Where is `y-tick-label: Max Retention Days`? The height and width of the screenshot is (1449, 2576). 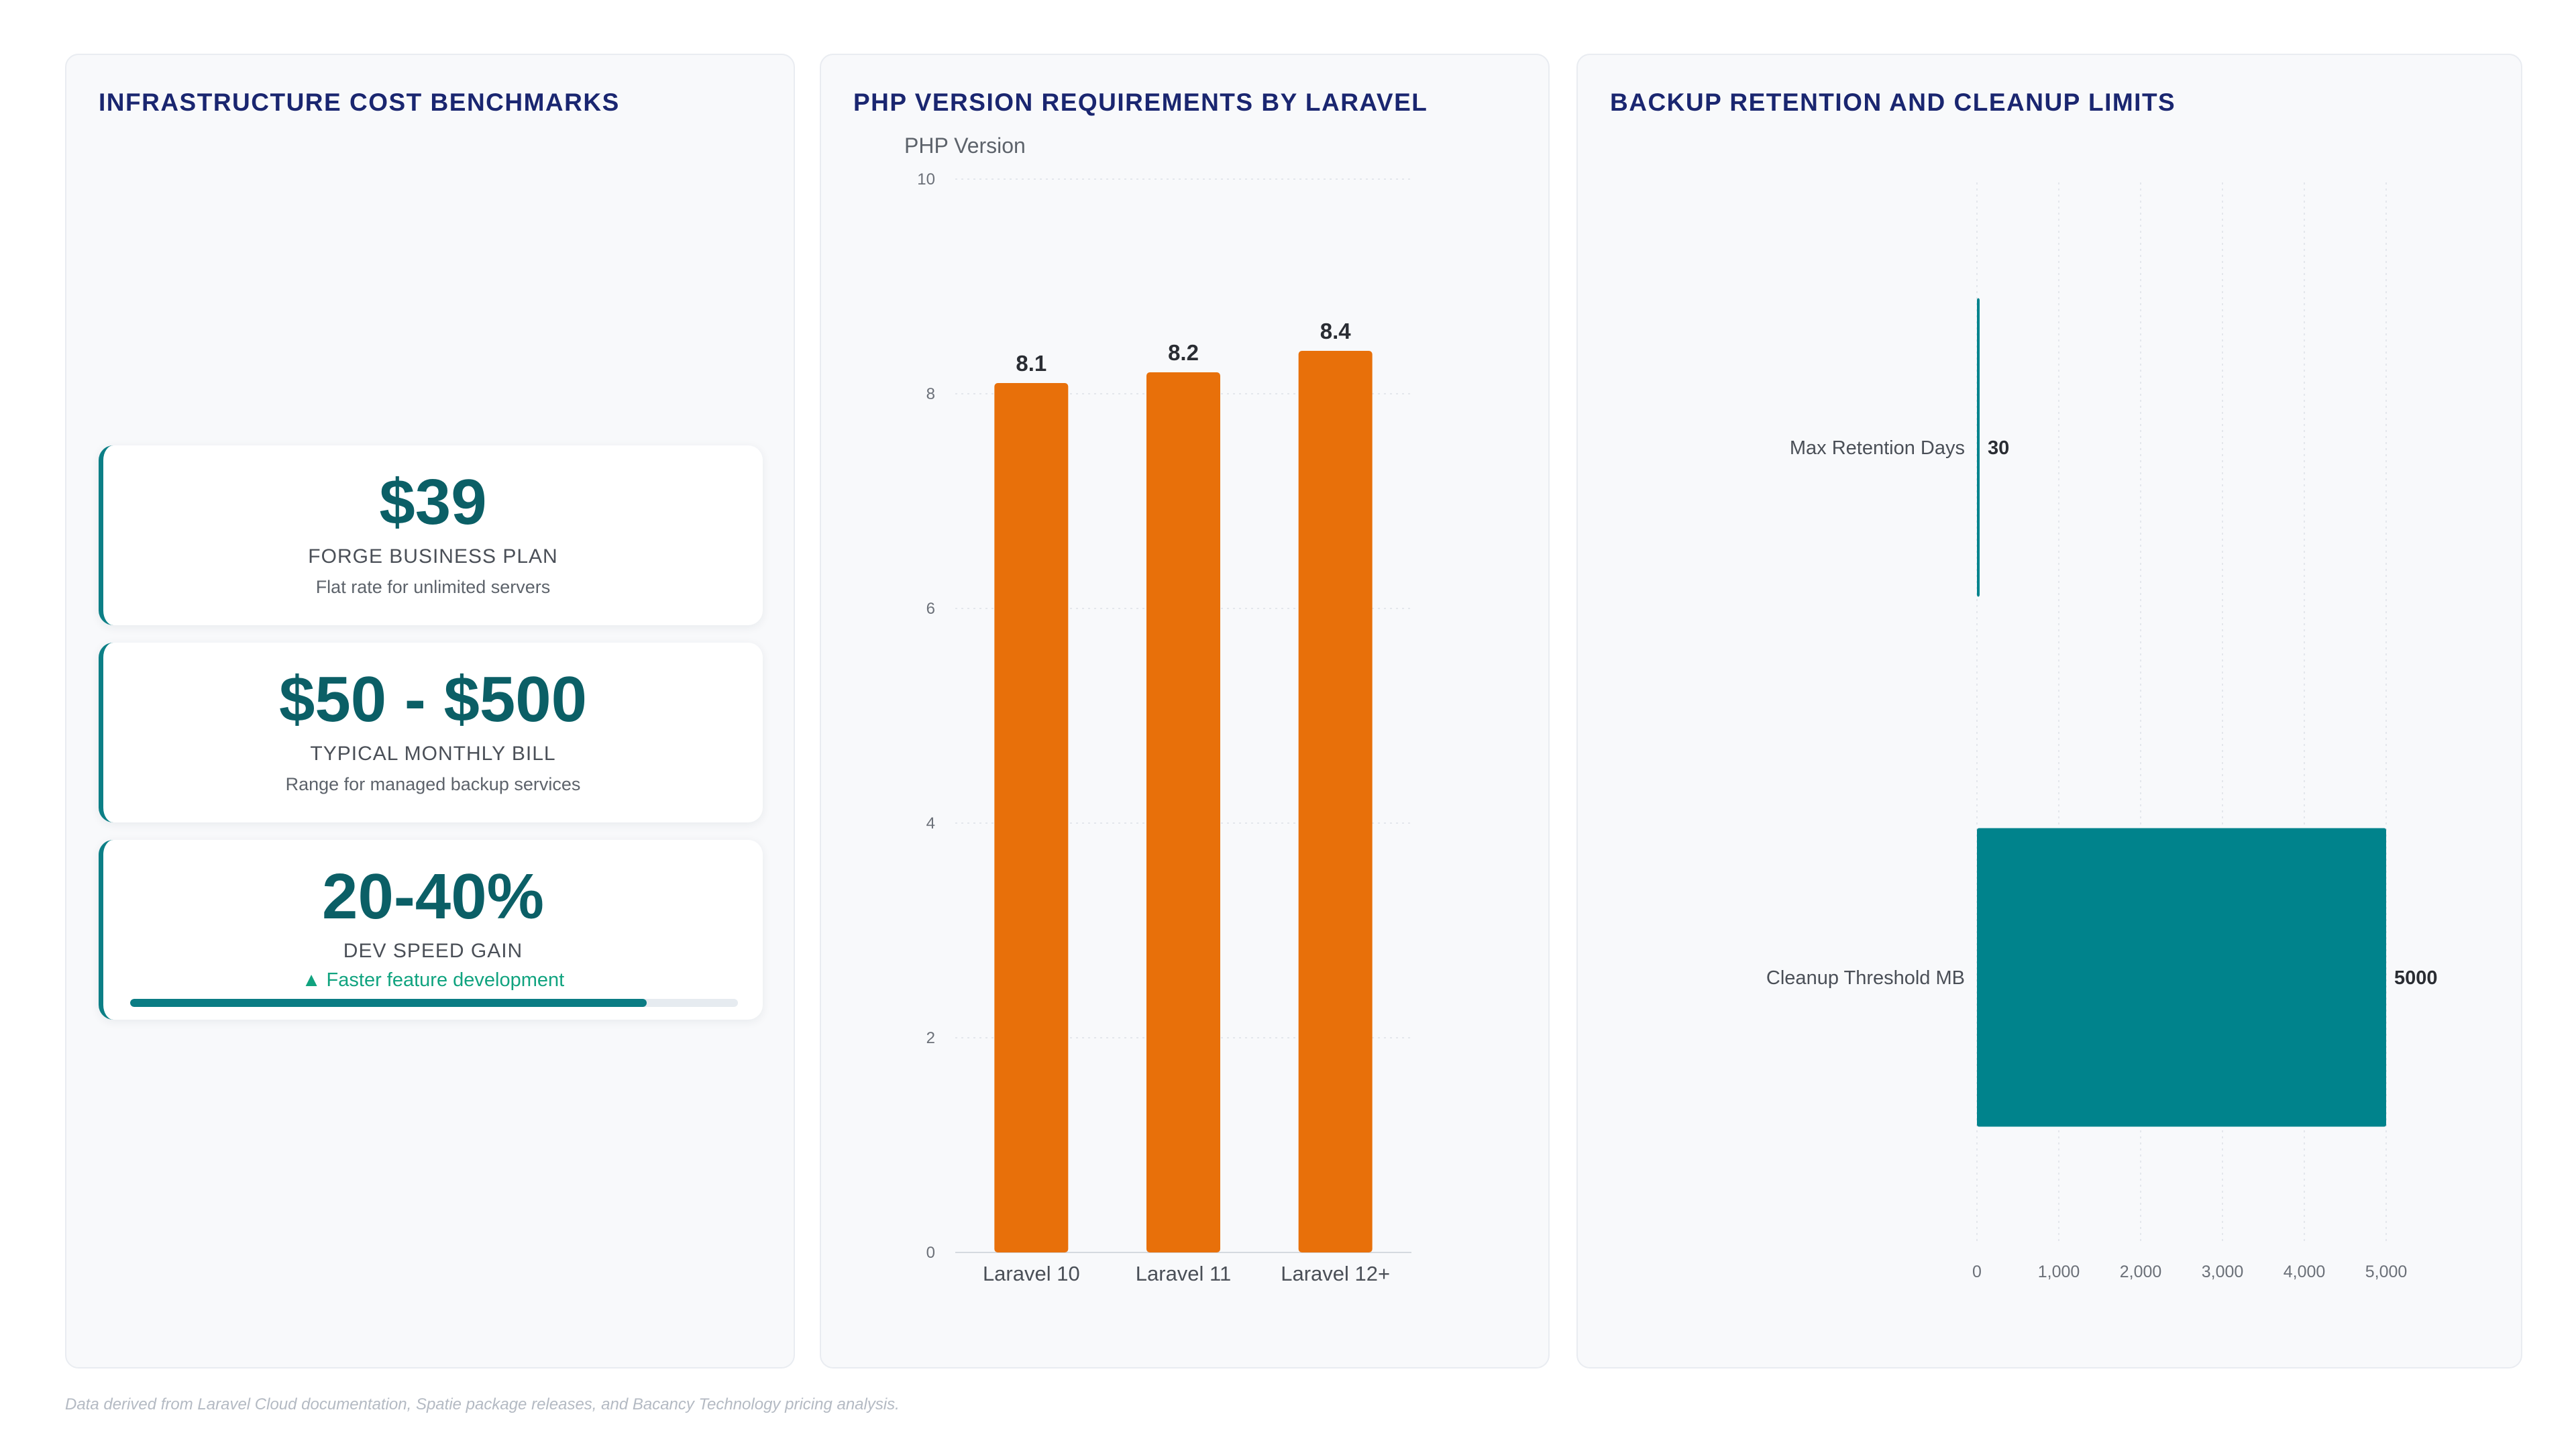 y-tick-label: Max Retention Days is located at coordinates (1877, 448).